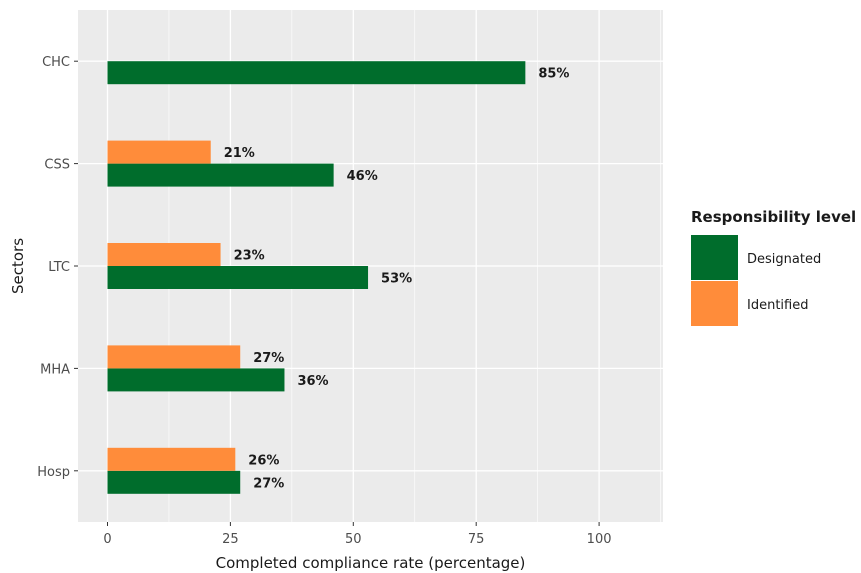 The image size is (861, 573). Describe the element at coordinates (55, 369) in the screenshot. I see `y-tick-label-mha: MHA` at that location.